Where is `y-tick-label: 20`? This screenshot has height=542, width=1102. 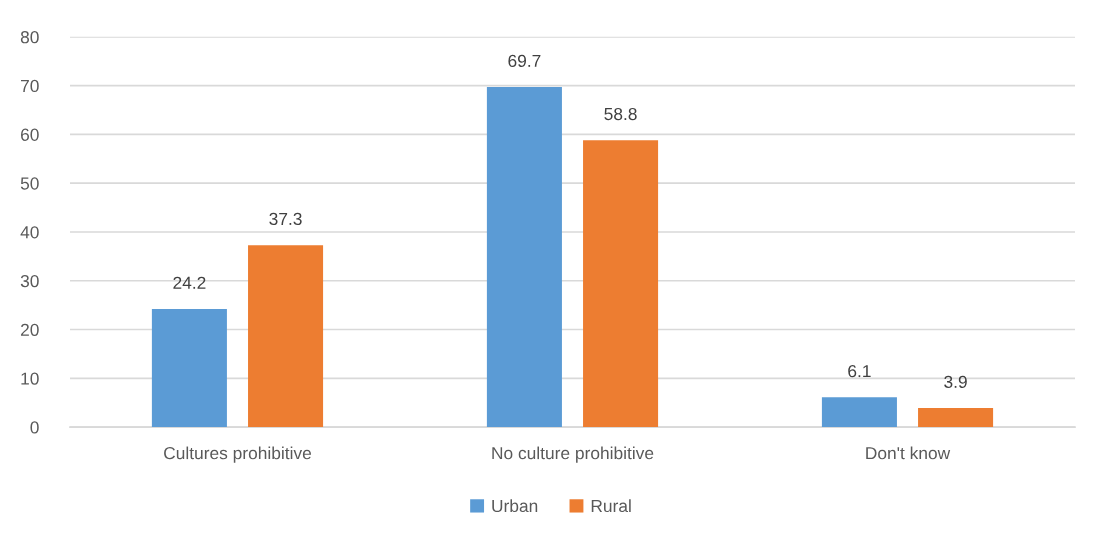
y-tick-label: 20 is located at coordinates (29, 329).